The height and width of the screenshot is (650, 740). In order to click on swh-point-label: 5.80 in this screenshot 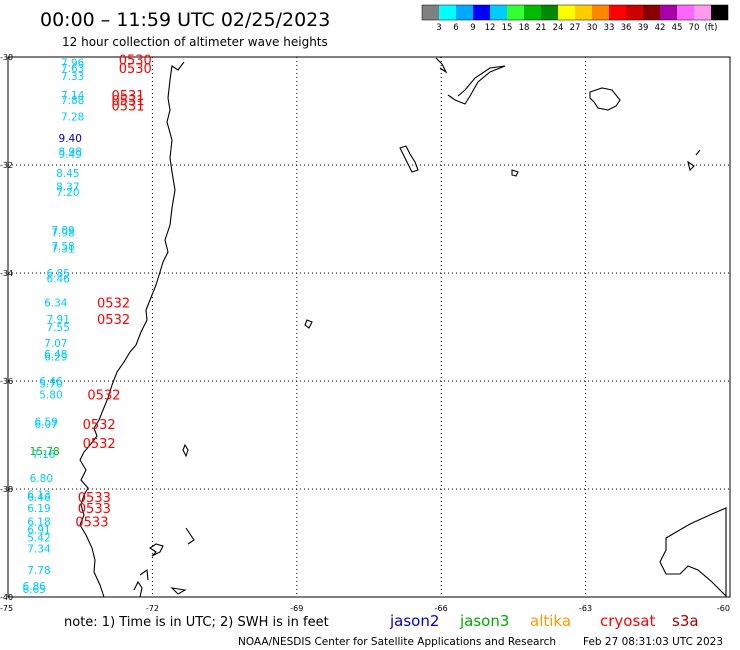, I will do `click(50, 396)`.